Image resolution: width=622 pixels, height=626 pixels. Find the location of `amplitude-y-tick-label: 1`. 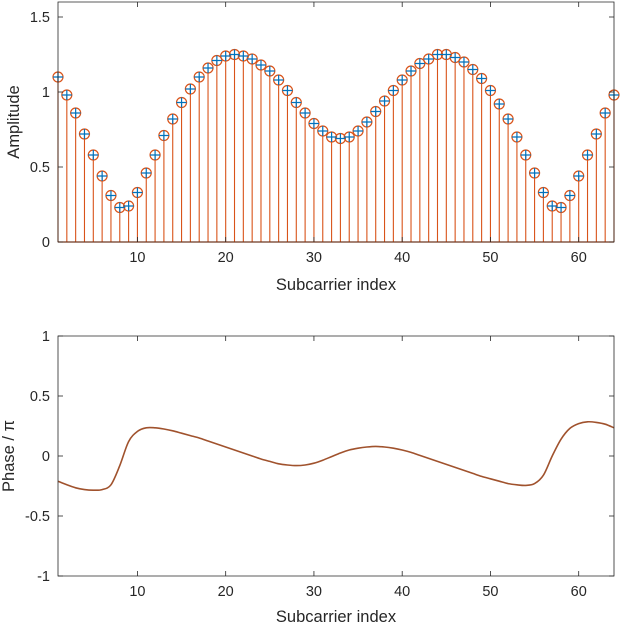

amplitude-y-tick-label: 1 is located at coordinates (46, 93).